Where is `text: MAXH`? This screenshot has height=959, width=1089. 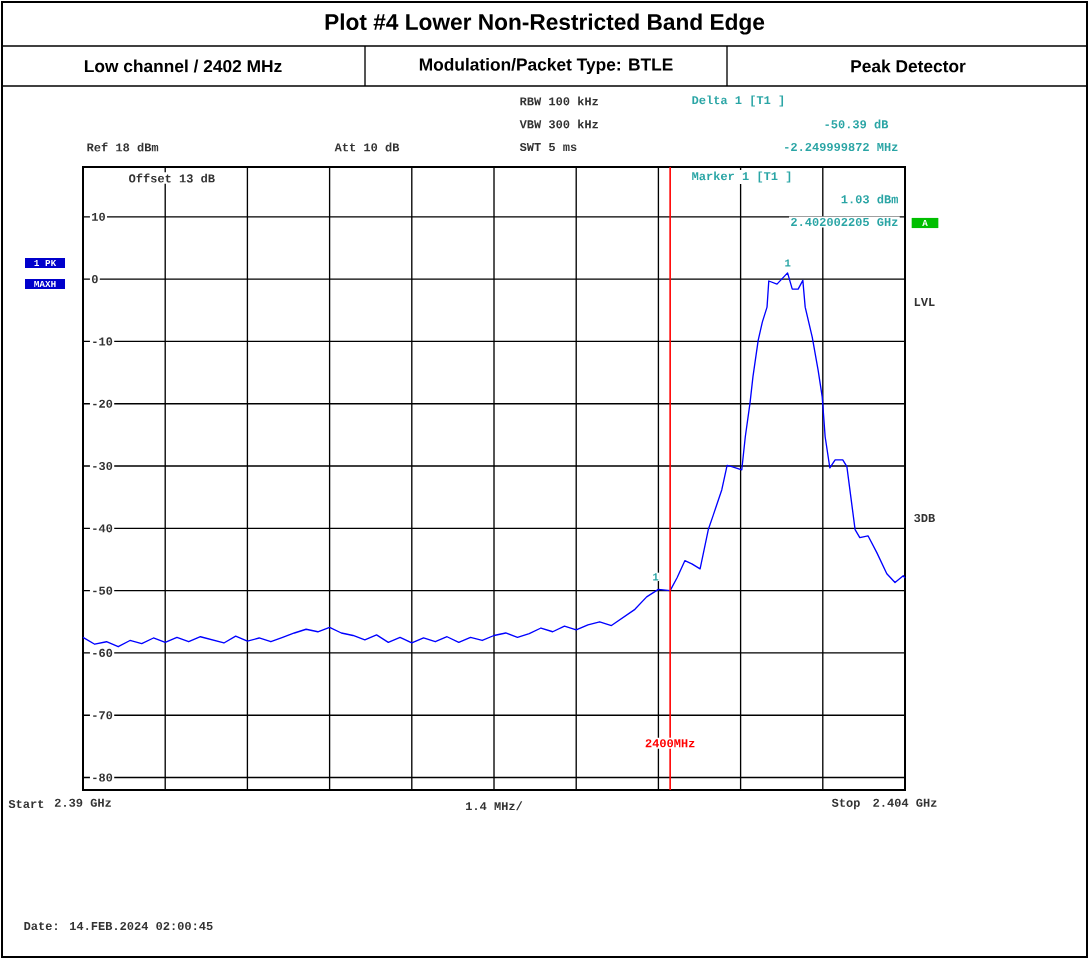 text: MAXH is located at coordinates (45, 284).